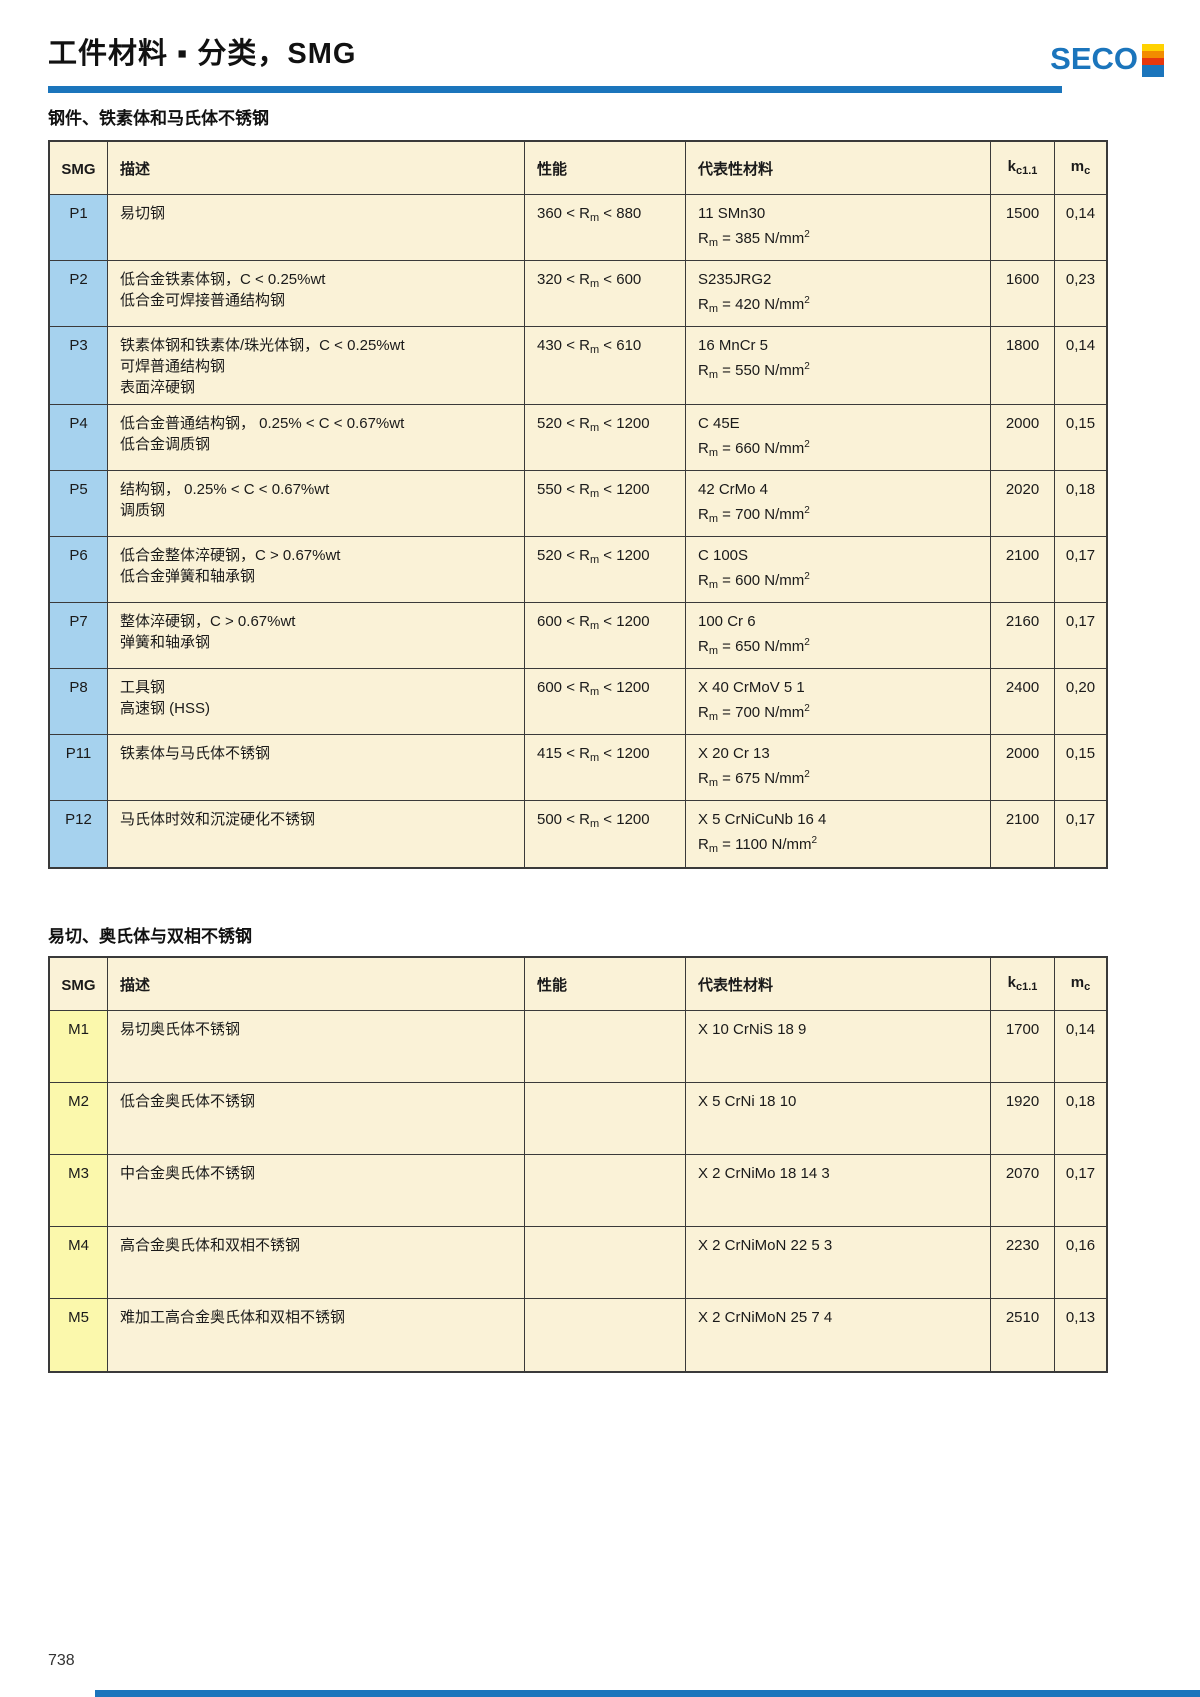  Describe the element at coordinates (754, 449) in the screenshot. I see `material-rm: Rm = 660 N/mm2` at that location.